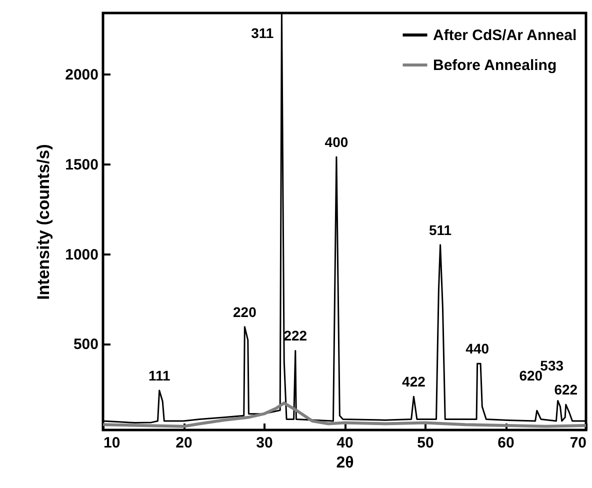  I want to click on x-tick-label: 10, so click(112, 443).